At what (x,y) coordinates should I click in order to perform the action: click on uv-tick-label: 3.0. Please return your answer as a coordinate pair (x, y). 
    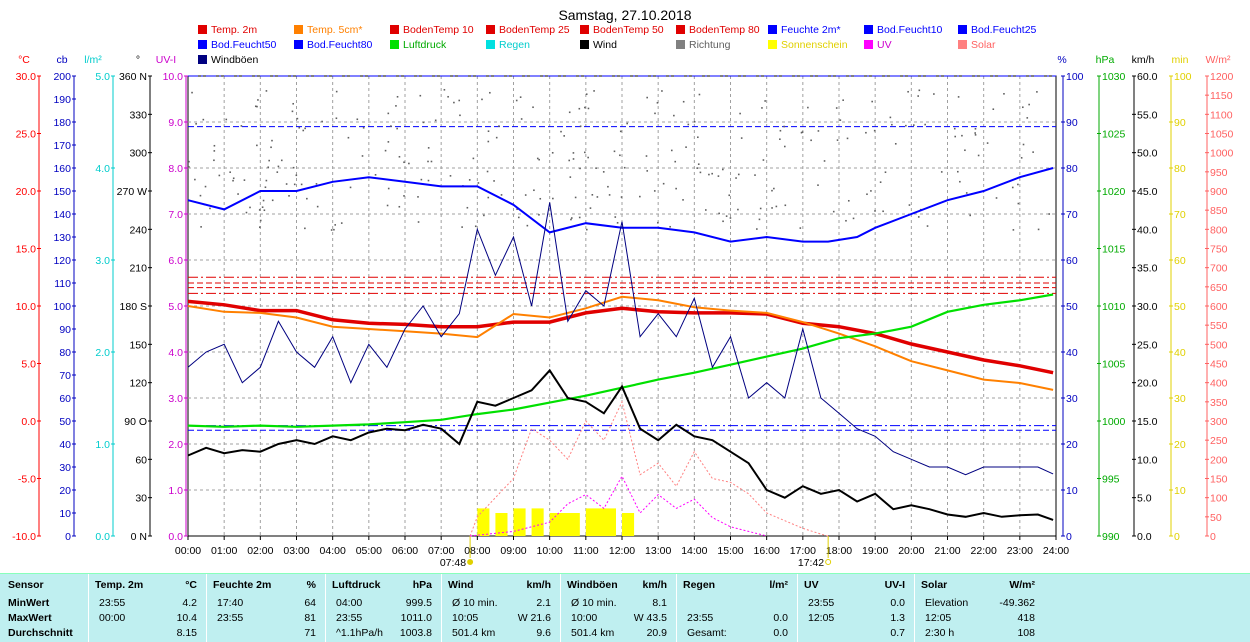
    Looking at the image, I should click on (175, 399).